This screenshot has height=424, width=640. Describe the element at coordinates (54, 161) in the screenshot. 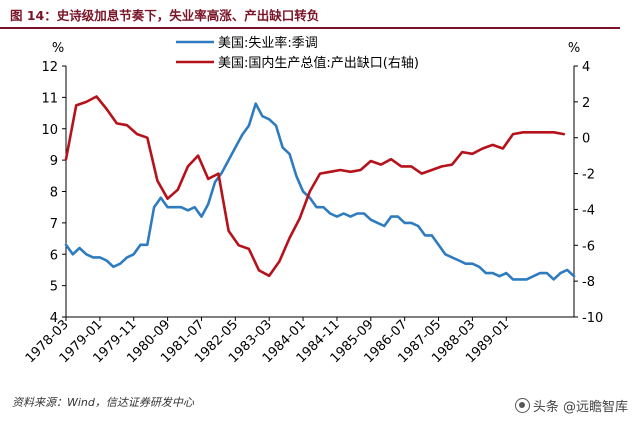

I see `left-tick-label: 9` at that location.